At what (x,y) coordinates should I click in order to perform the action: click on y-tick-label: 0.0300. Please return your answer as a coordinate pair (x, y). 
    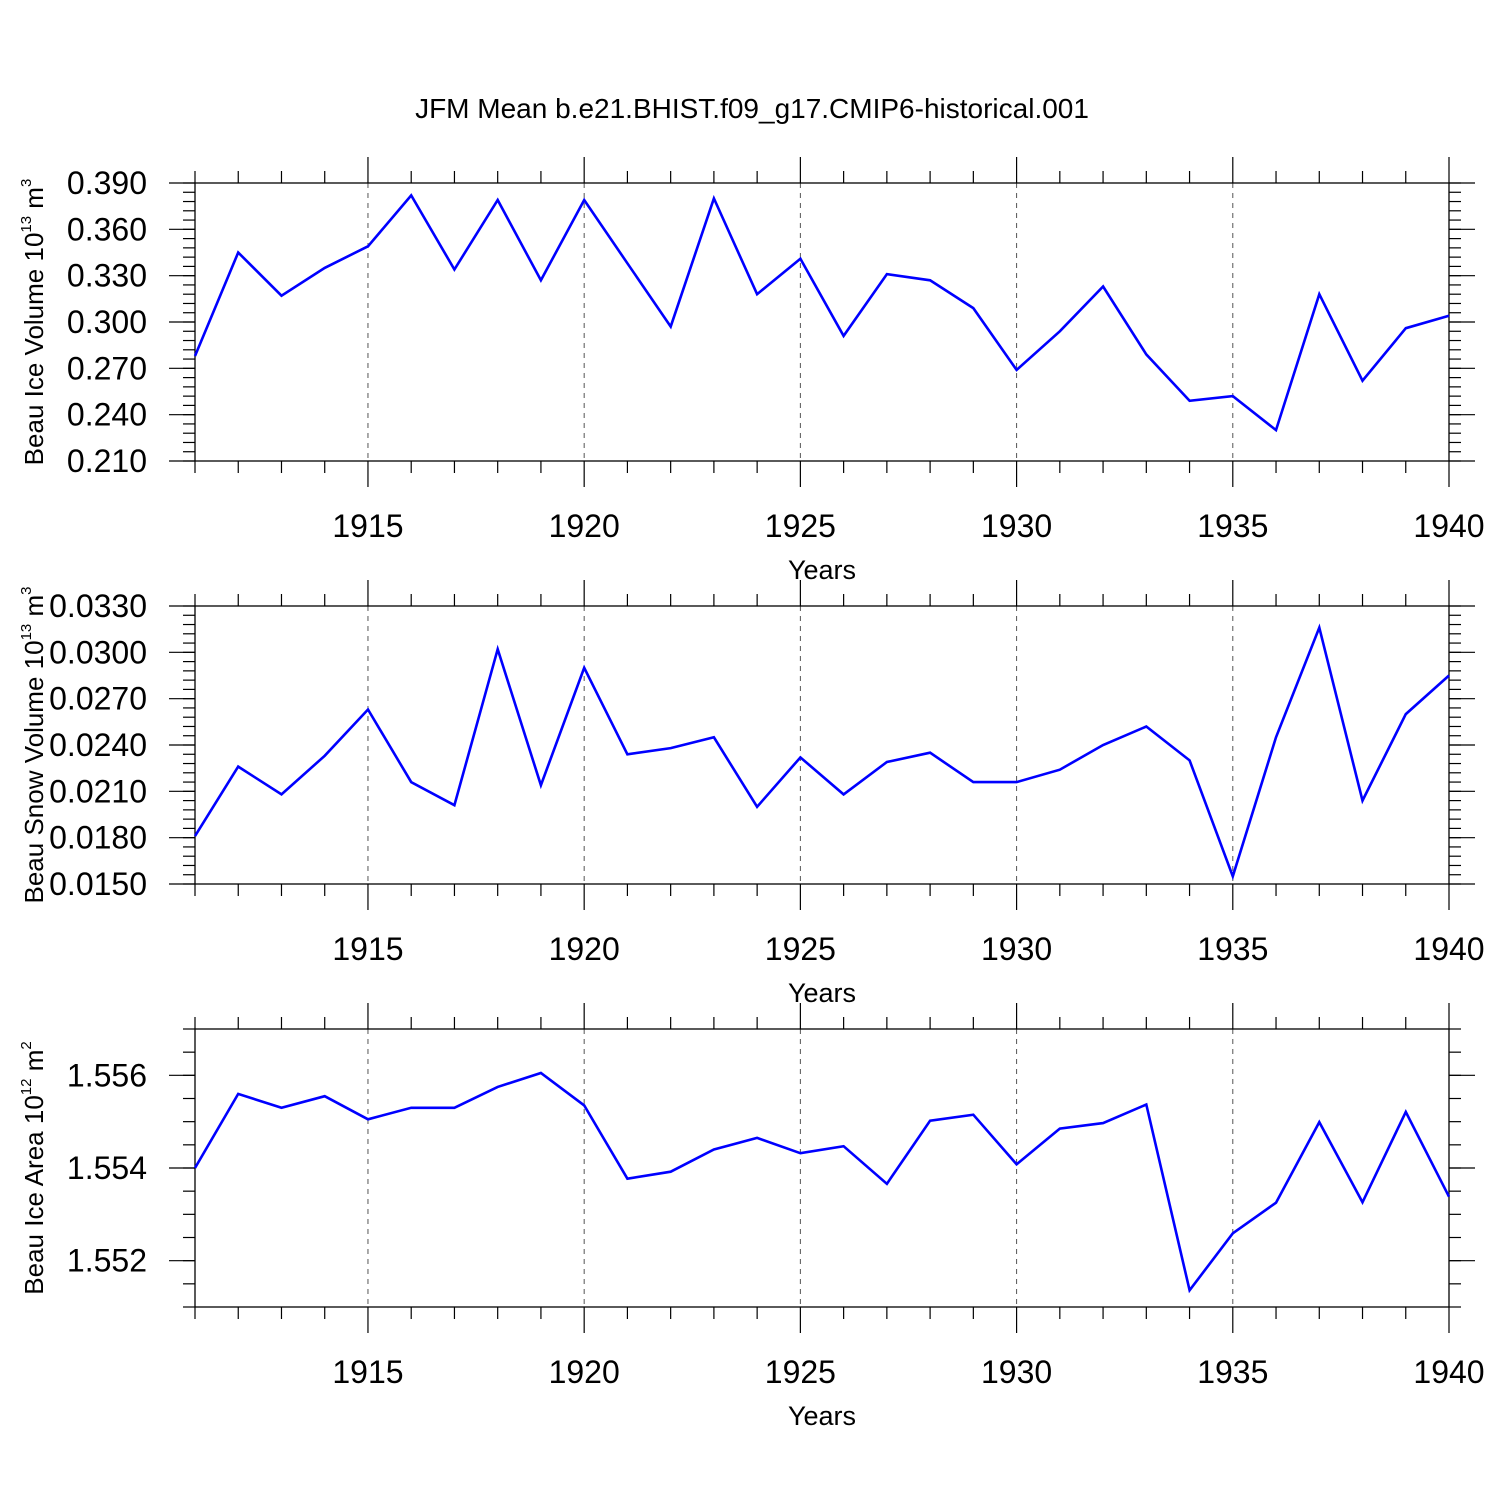
    Looking at the image, I should click on (98, 652).